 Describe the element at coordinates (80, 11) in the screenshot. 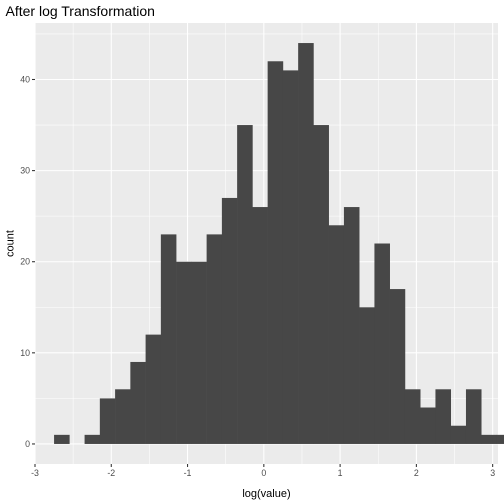

I see `chart-title: After log Transformation` at that location.